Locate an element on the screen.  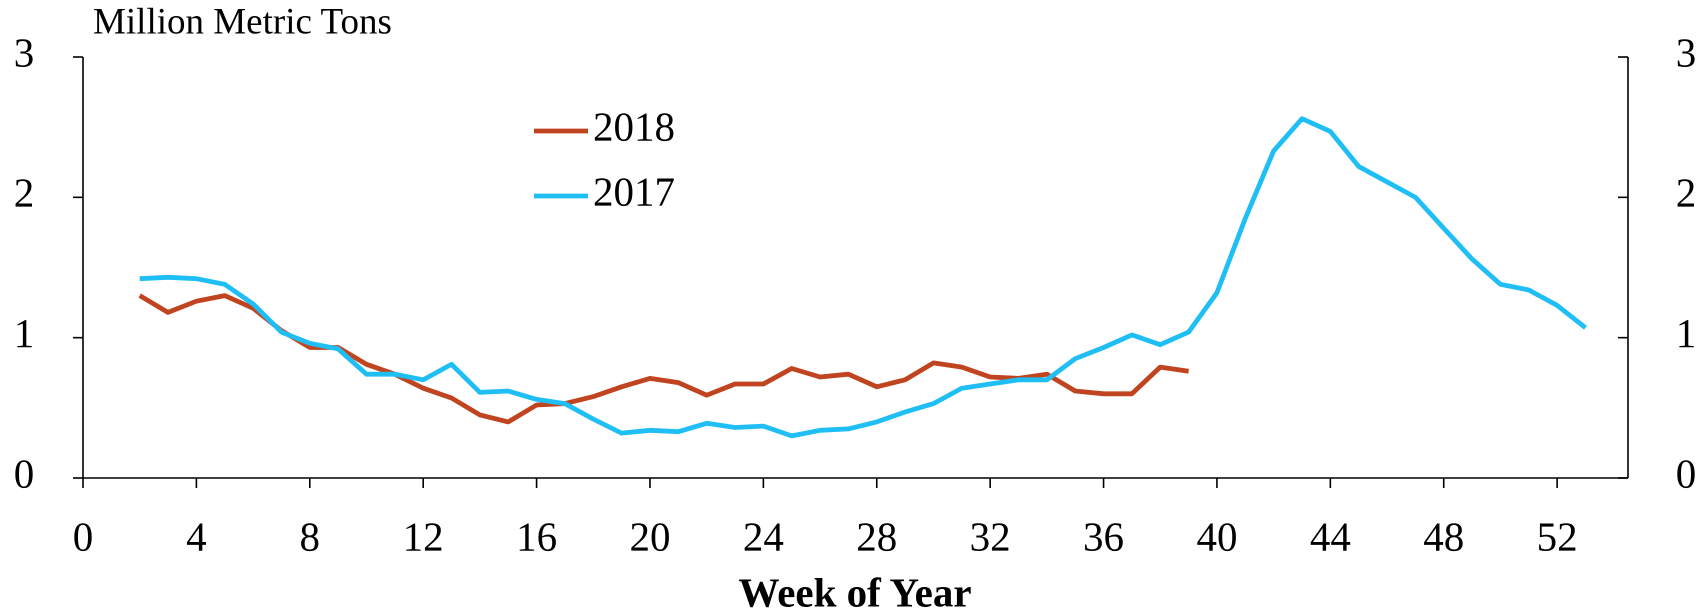
y-tick-label: 3 is located at coordinates (24, 52).